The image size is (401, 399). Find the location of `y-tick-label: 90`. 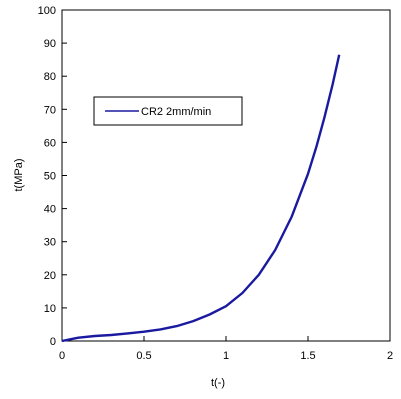

y-tick-label: 90 is located at coordinates (50, 44).